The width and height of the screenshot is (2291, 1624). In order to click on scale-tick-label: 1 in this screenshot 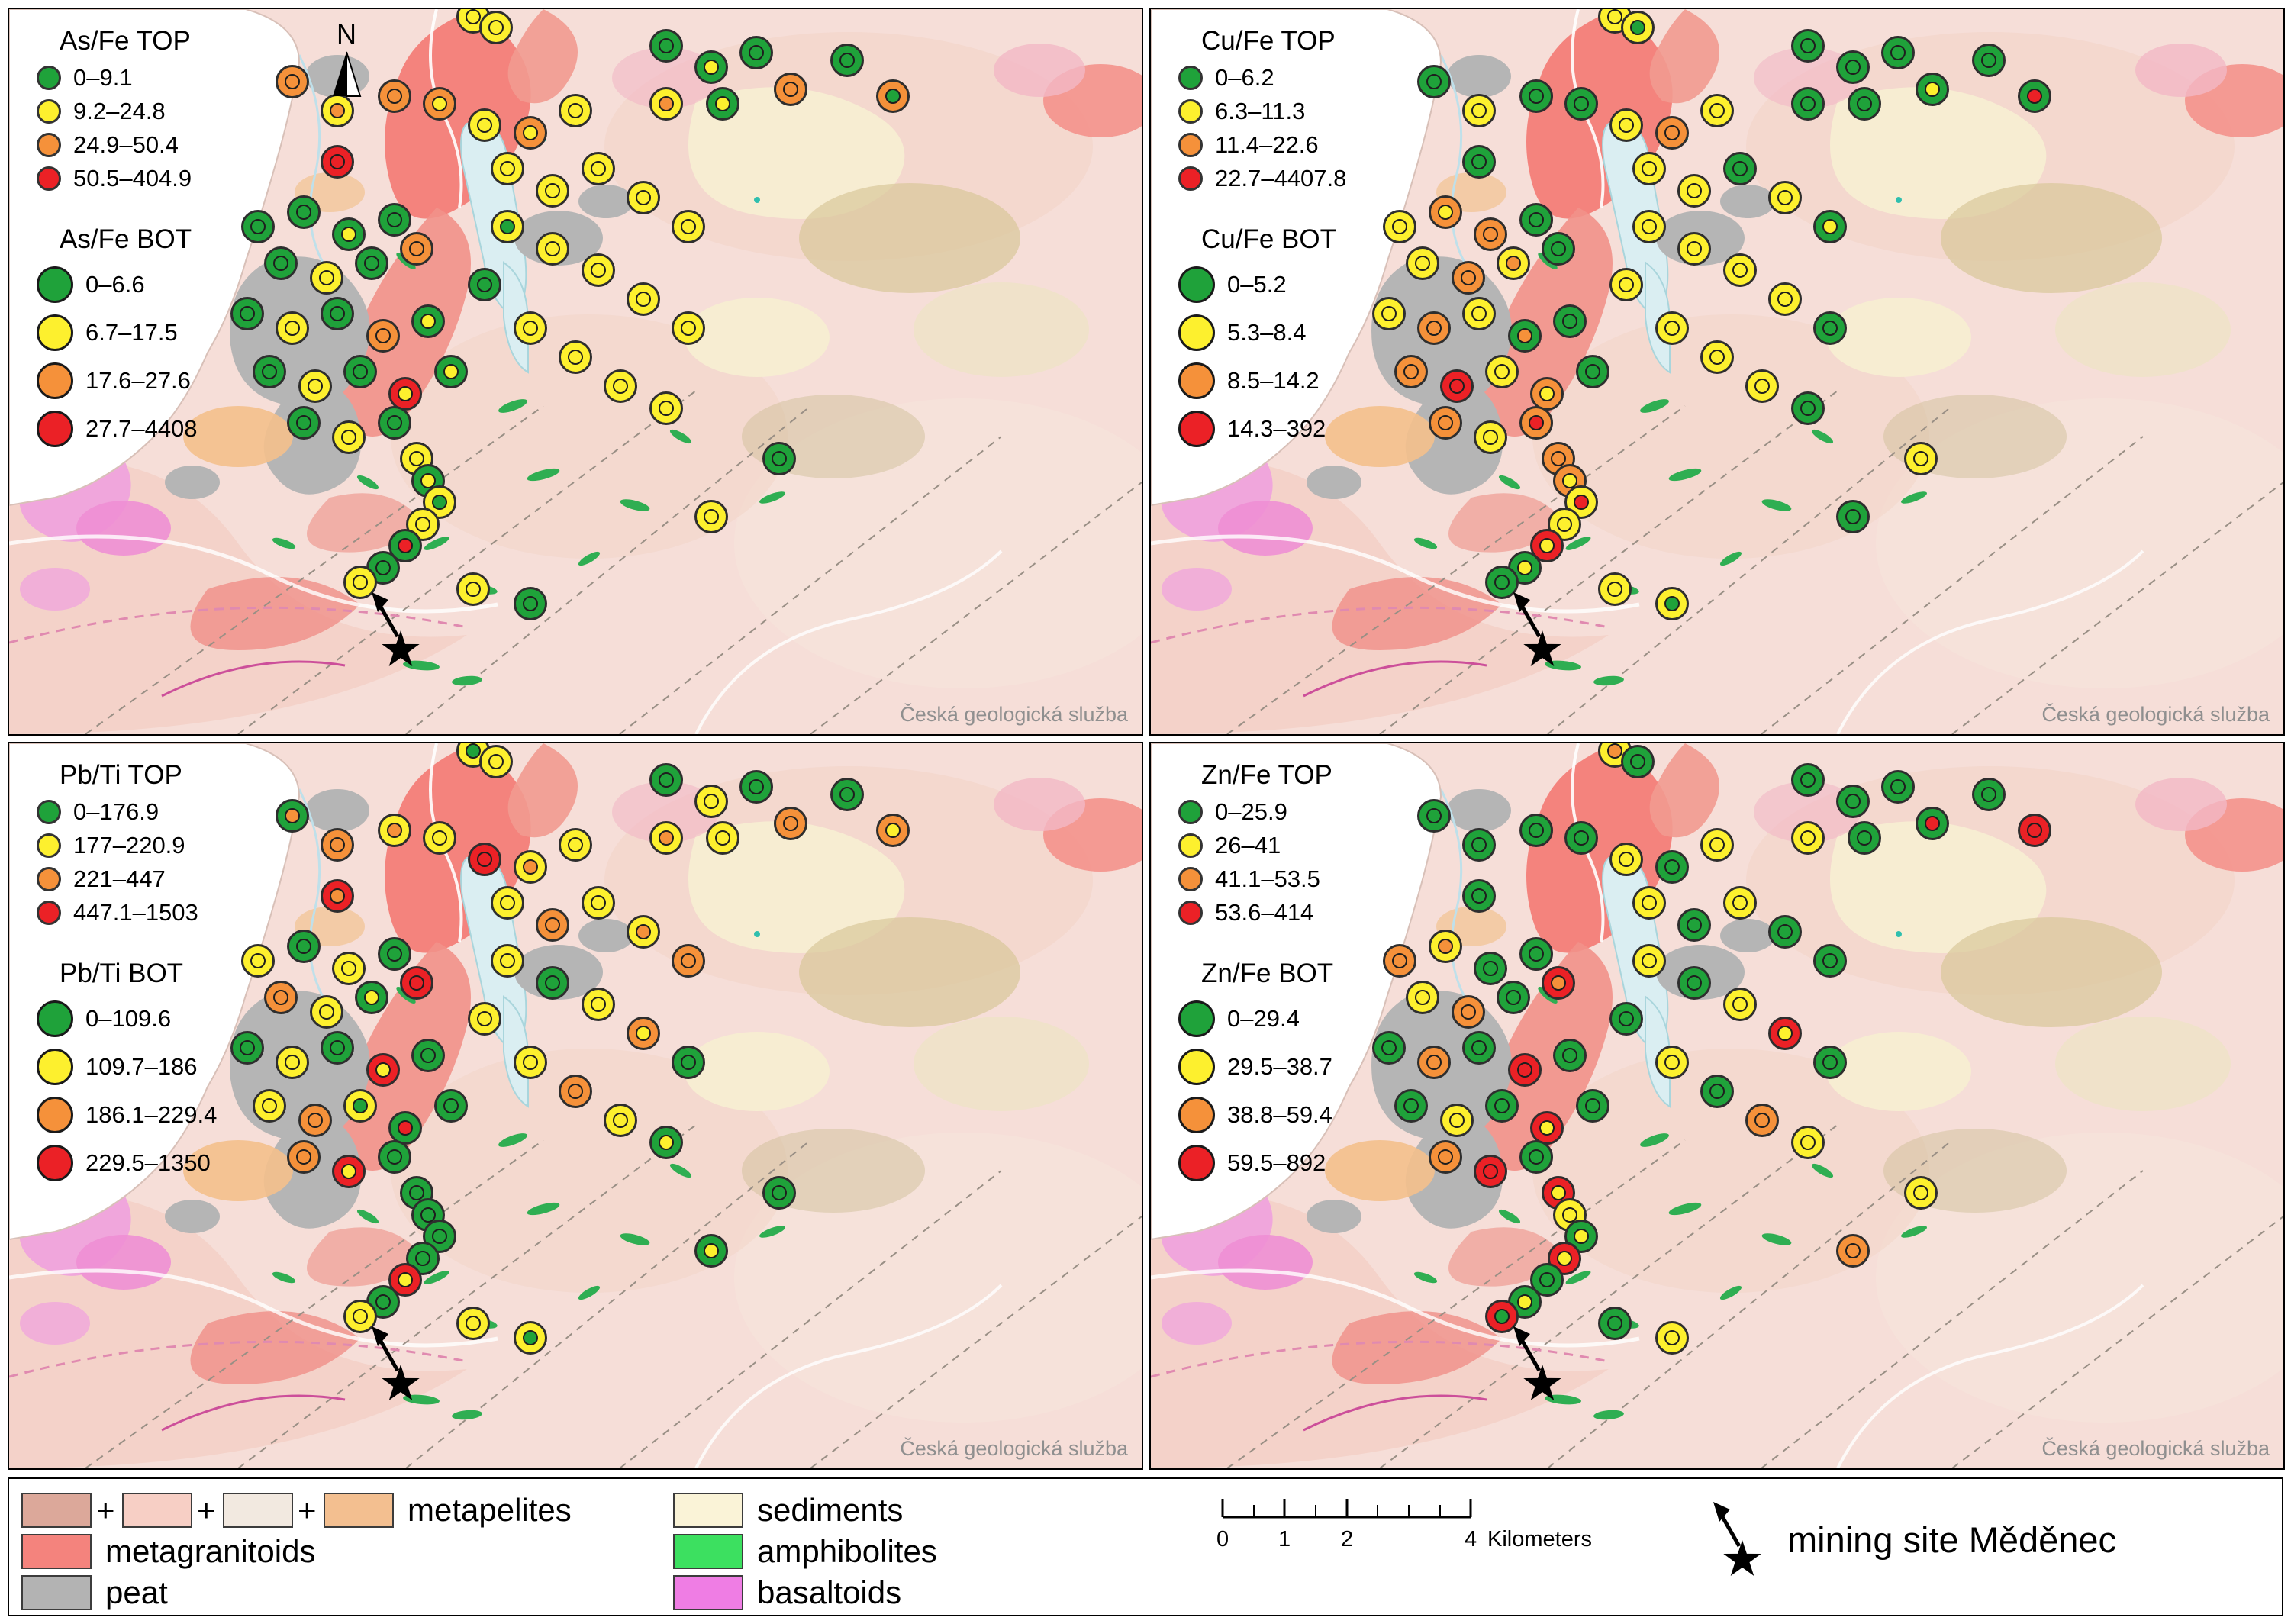, I will do `click(1284, 1539)`.